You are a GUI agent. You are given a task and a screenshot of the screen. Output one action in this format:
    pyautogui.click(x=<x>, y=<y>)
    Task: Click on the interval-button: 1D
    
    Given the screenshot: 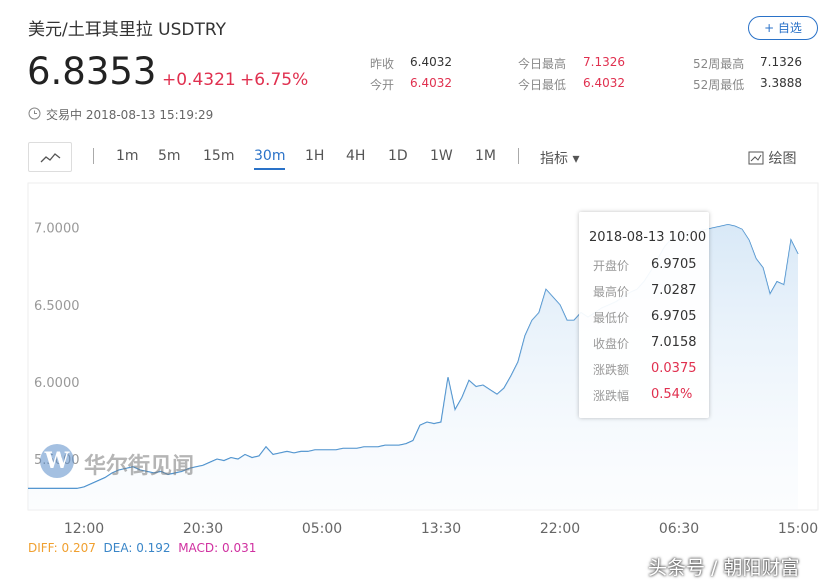 What is the action you would take?
    pyautogui.click(x=398, y=156)
    